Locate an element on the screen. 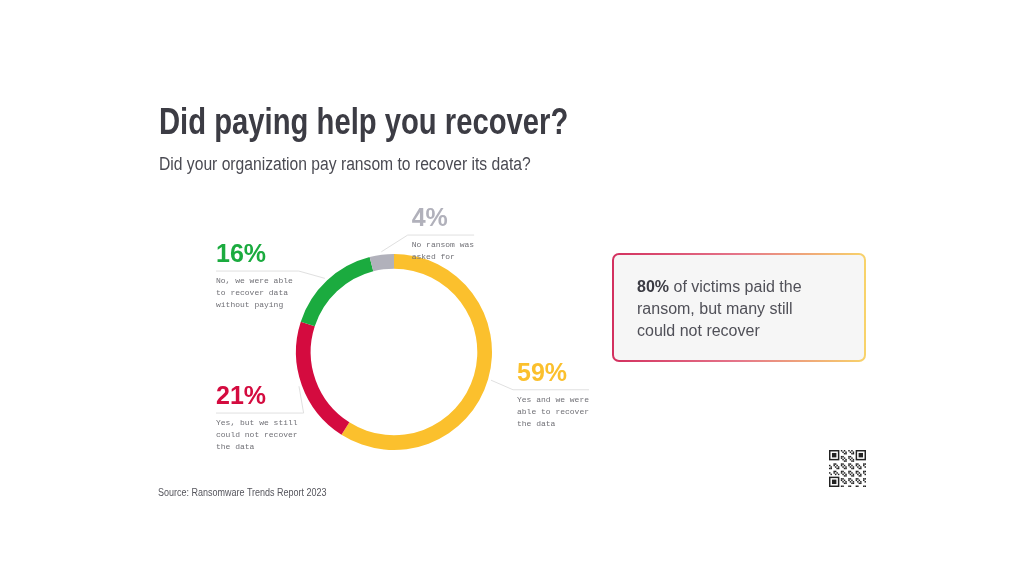 This screenshot has height=576, width=1024. slice-label: Yes and we were able to recover the data is located at coordinates (553, 411).